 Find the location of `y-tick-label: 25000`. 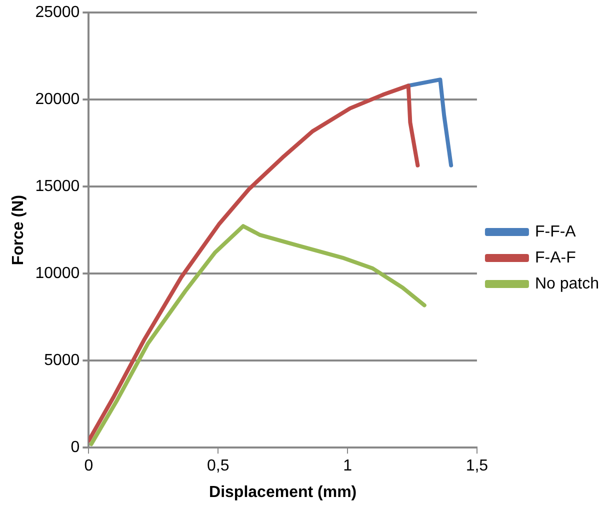

y-tick-label: 25000 is located at coordinates (57, 13).